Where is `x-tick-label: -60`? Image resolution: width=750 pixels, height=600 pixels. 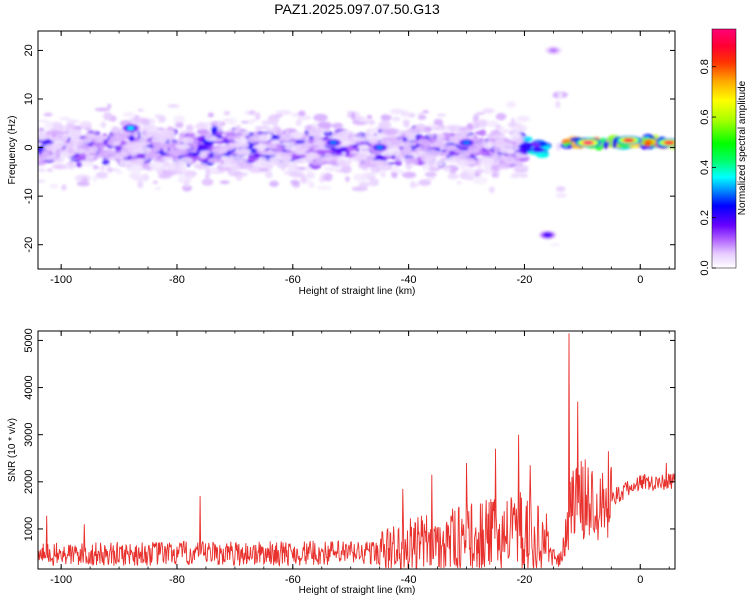 x-tick-label: -60 is located at coordinates (293, 580).